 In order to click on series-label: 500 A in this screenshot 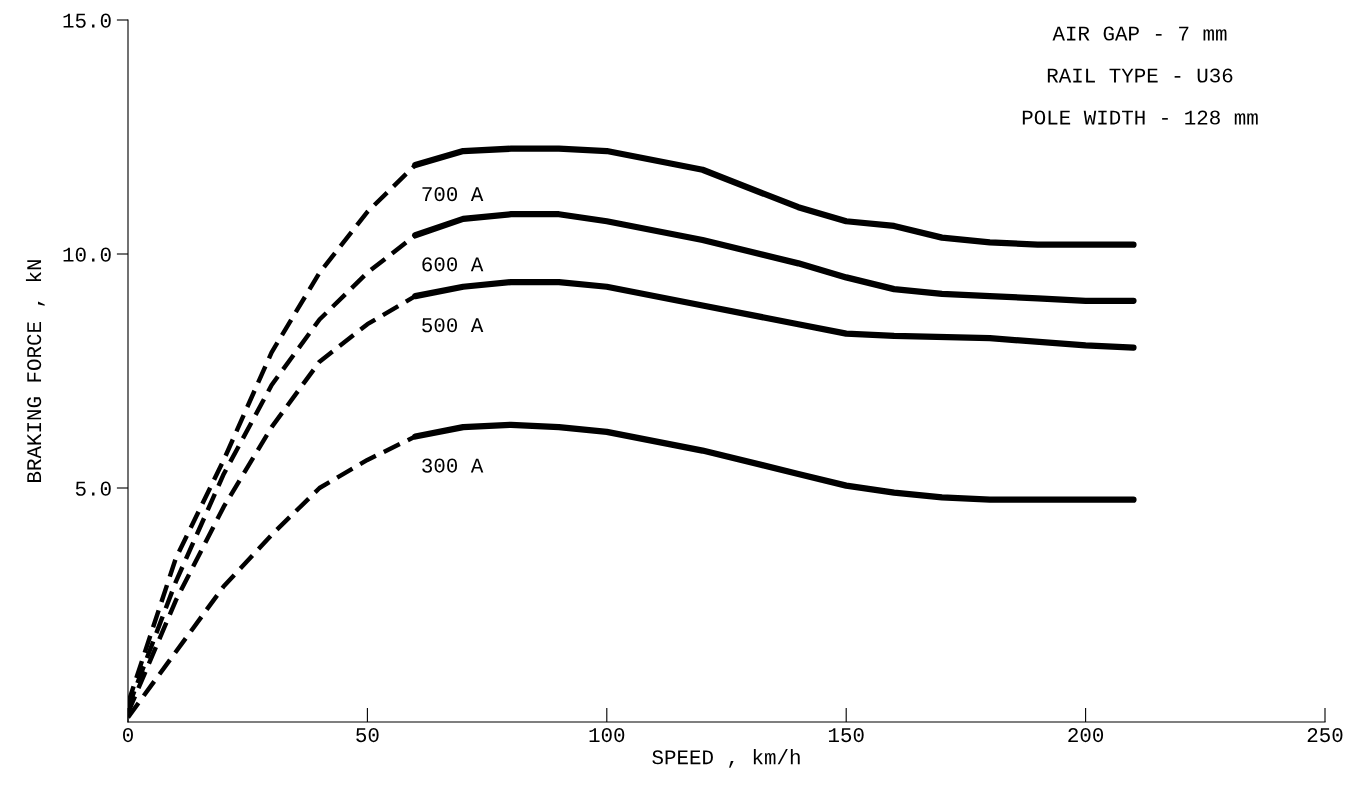, I will do `click(453, 325)`.